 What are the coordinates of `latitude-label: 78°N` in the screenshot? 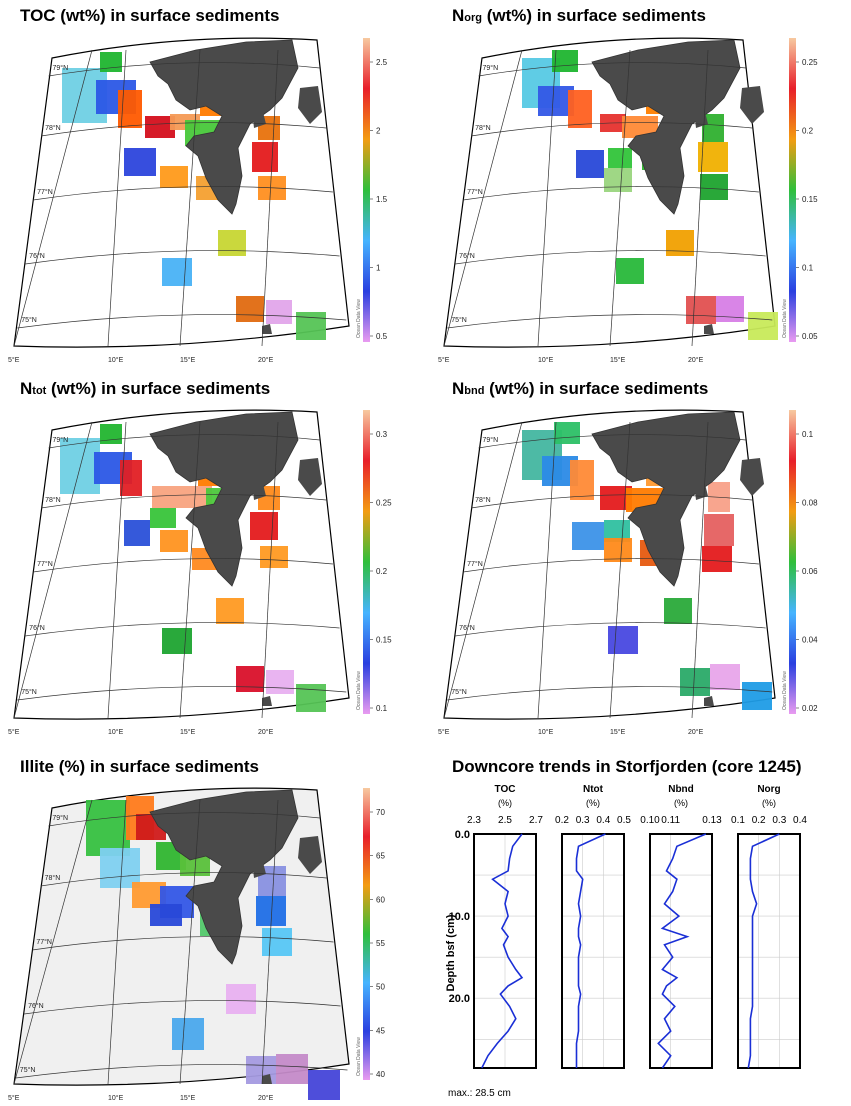 It's located at (53, 500).